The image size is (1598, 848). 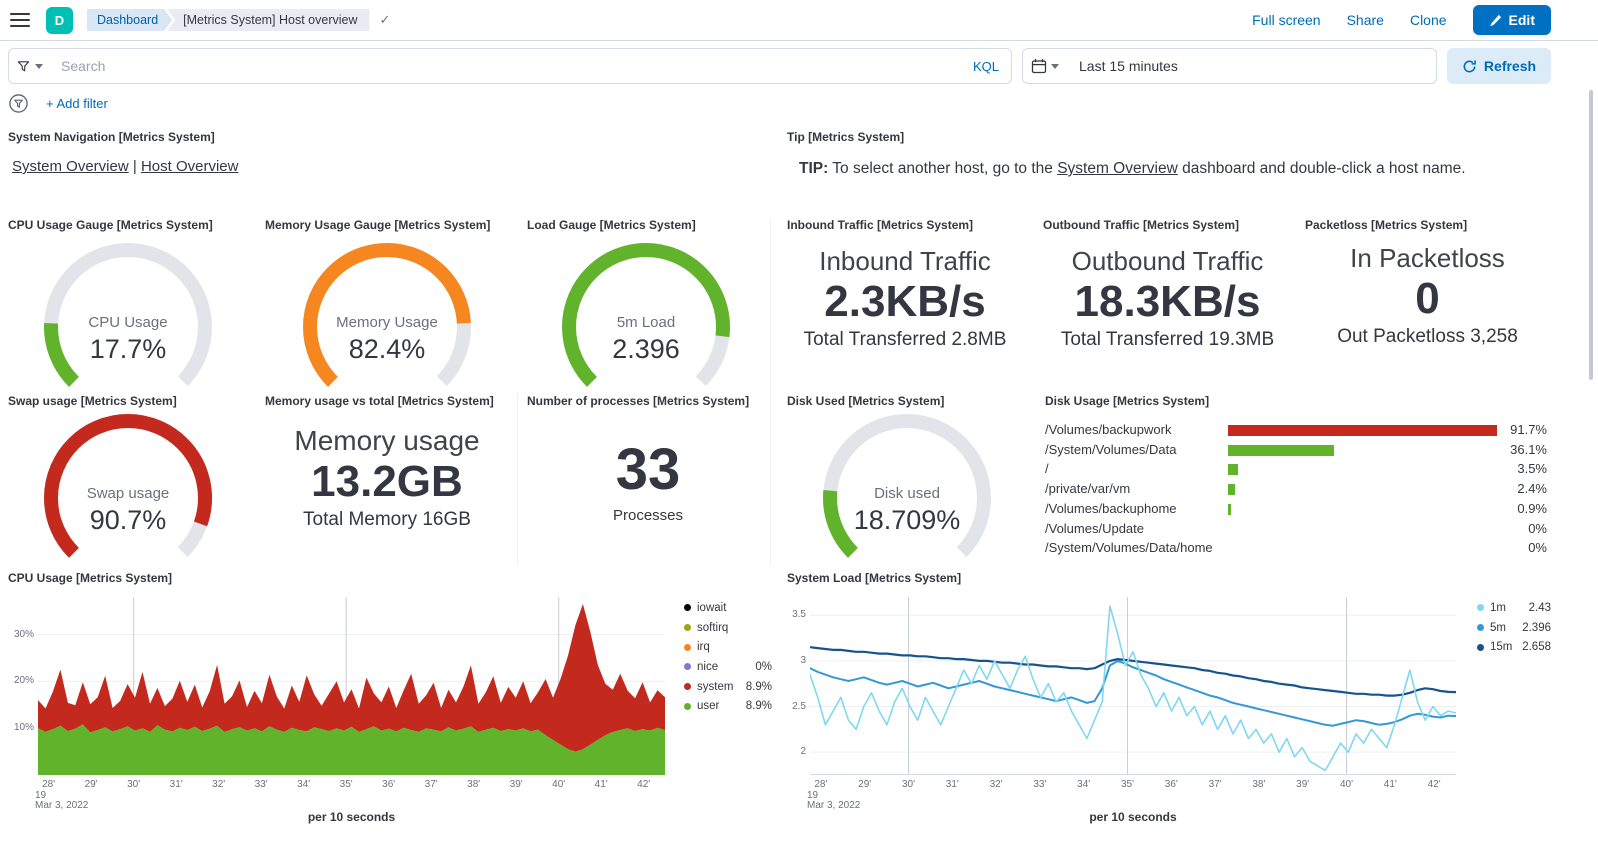 I want to click on legend-item: system 8.9%, so click(x=728, y=687).